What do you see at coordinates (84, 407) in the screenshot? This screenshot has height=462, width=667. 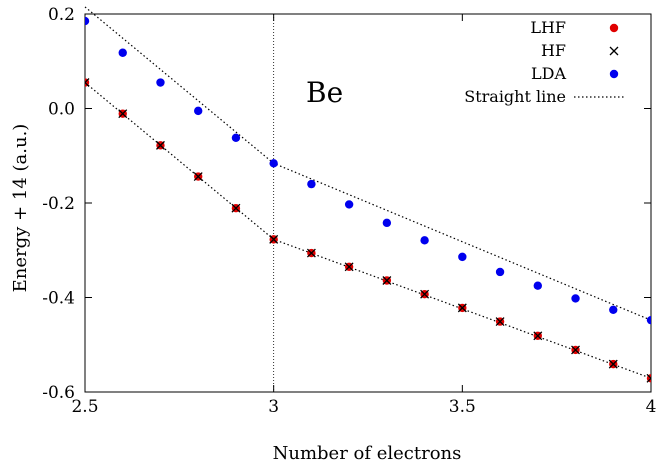 I see `x-tick-label: 2.5` at bounding box center [84, 407].